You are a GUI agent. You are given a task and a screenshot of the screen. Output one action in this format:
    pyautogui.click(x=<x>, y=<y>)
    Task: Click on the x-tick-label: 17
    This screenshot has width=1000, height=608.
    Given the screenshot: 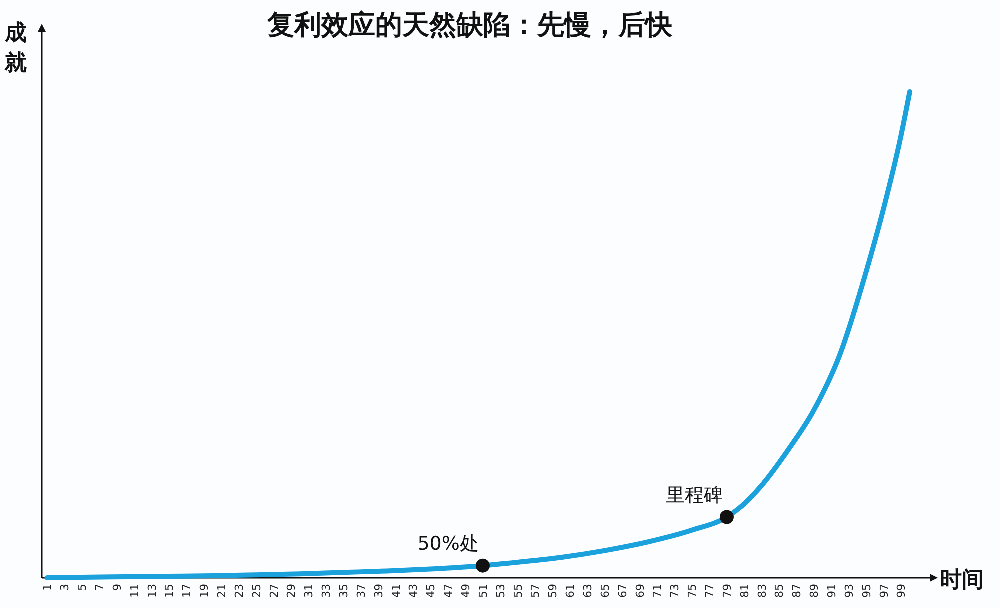 What is the action you would take?
    pyautogui.click(x=187, y=591)
    